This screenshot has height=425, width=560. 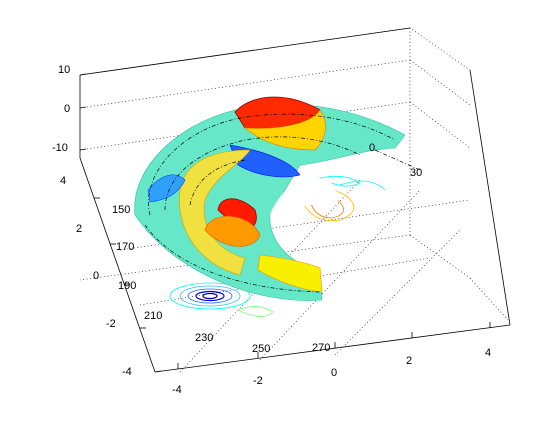 I want to click on polar-angle-label: 170, so click(x=125, y=247).